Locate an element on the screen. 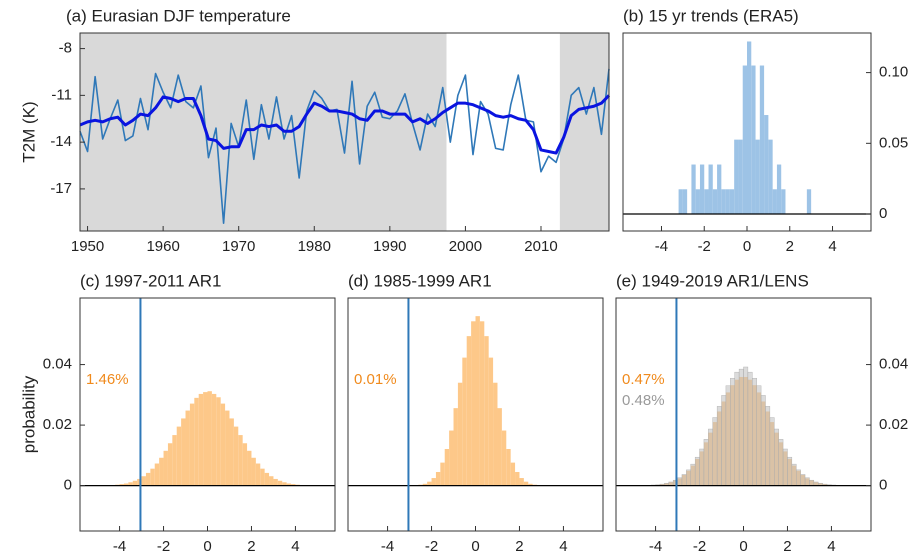 The height and width of the screenshot is (555, 921). panel-title: (d) 1985-1999 AR1 is located at coordinates (420, 280).